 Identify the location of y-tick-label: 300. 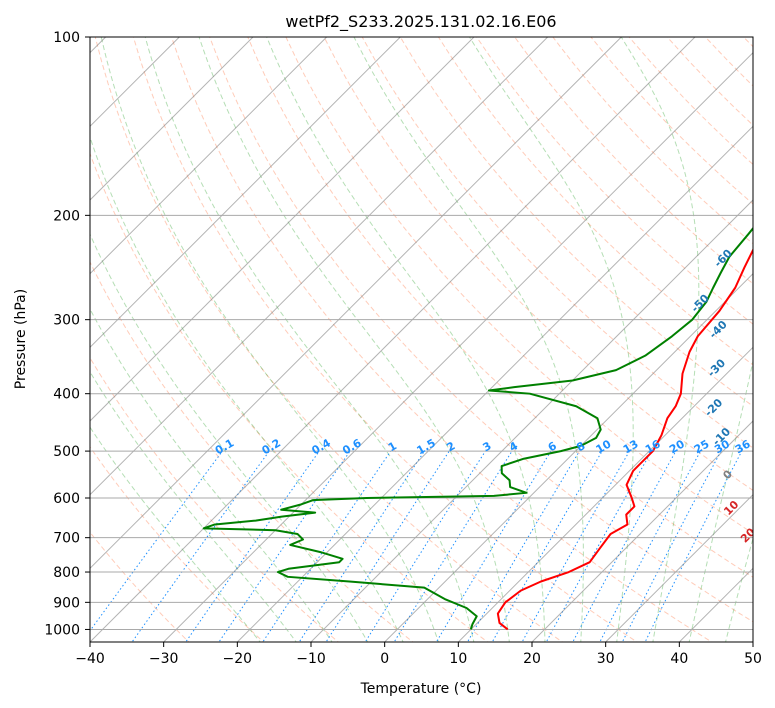
(66, 321).